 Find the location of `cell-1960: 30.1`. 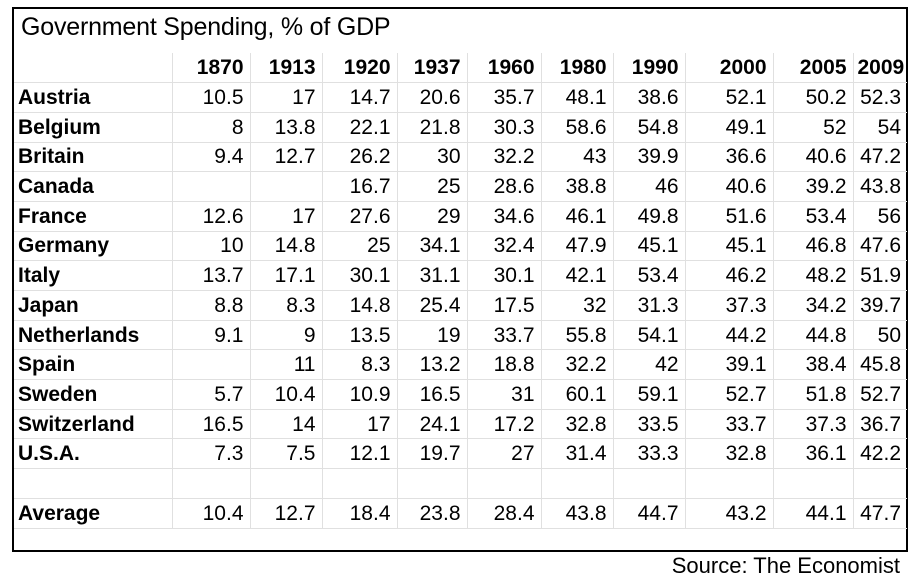

cell-1960: 30.1 is located at coordinates (503, 275).